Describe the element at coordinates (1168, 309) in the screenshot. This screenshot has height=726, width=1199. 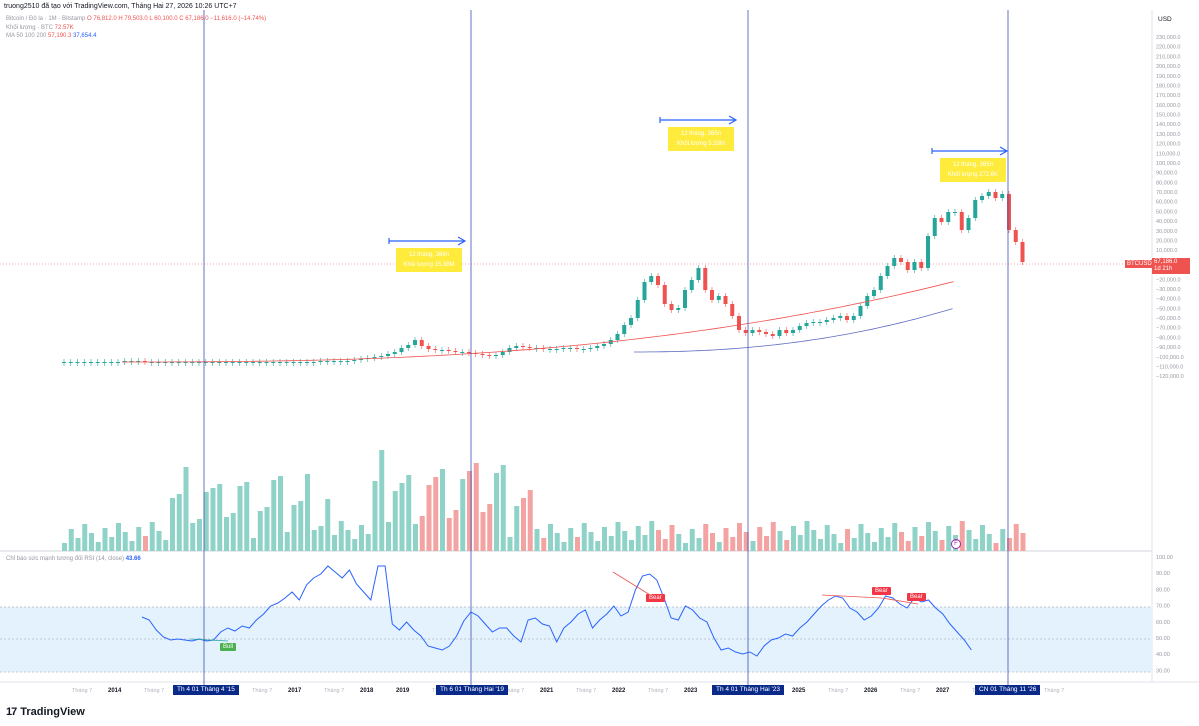
I see `price-axis-label: −50,000.0` at that location.